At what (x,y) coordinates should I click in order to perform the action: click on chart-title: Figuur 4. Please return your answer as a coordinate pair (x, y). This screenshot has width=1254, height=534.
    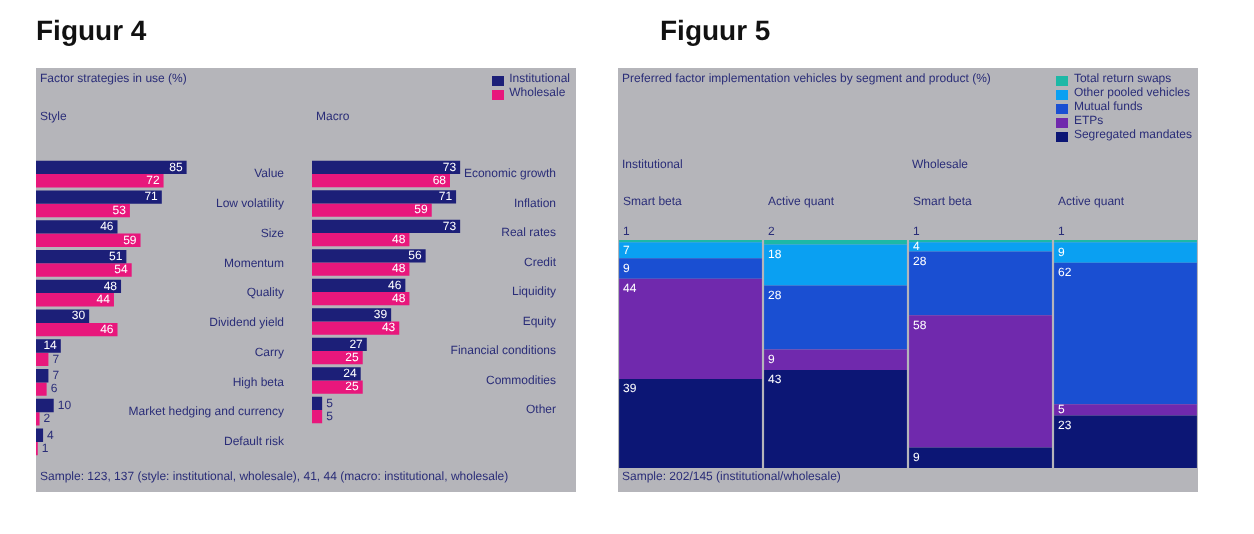
    Looking at the image, I should click on (91, 30).